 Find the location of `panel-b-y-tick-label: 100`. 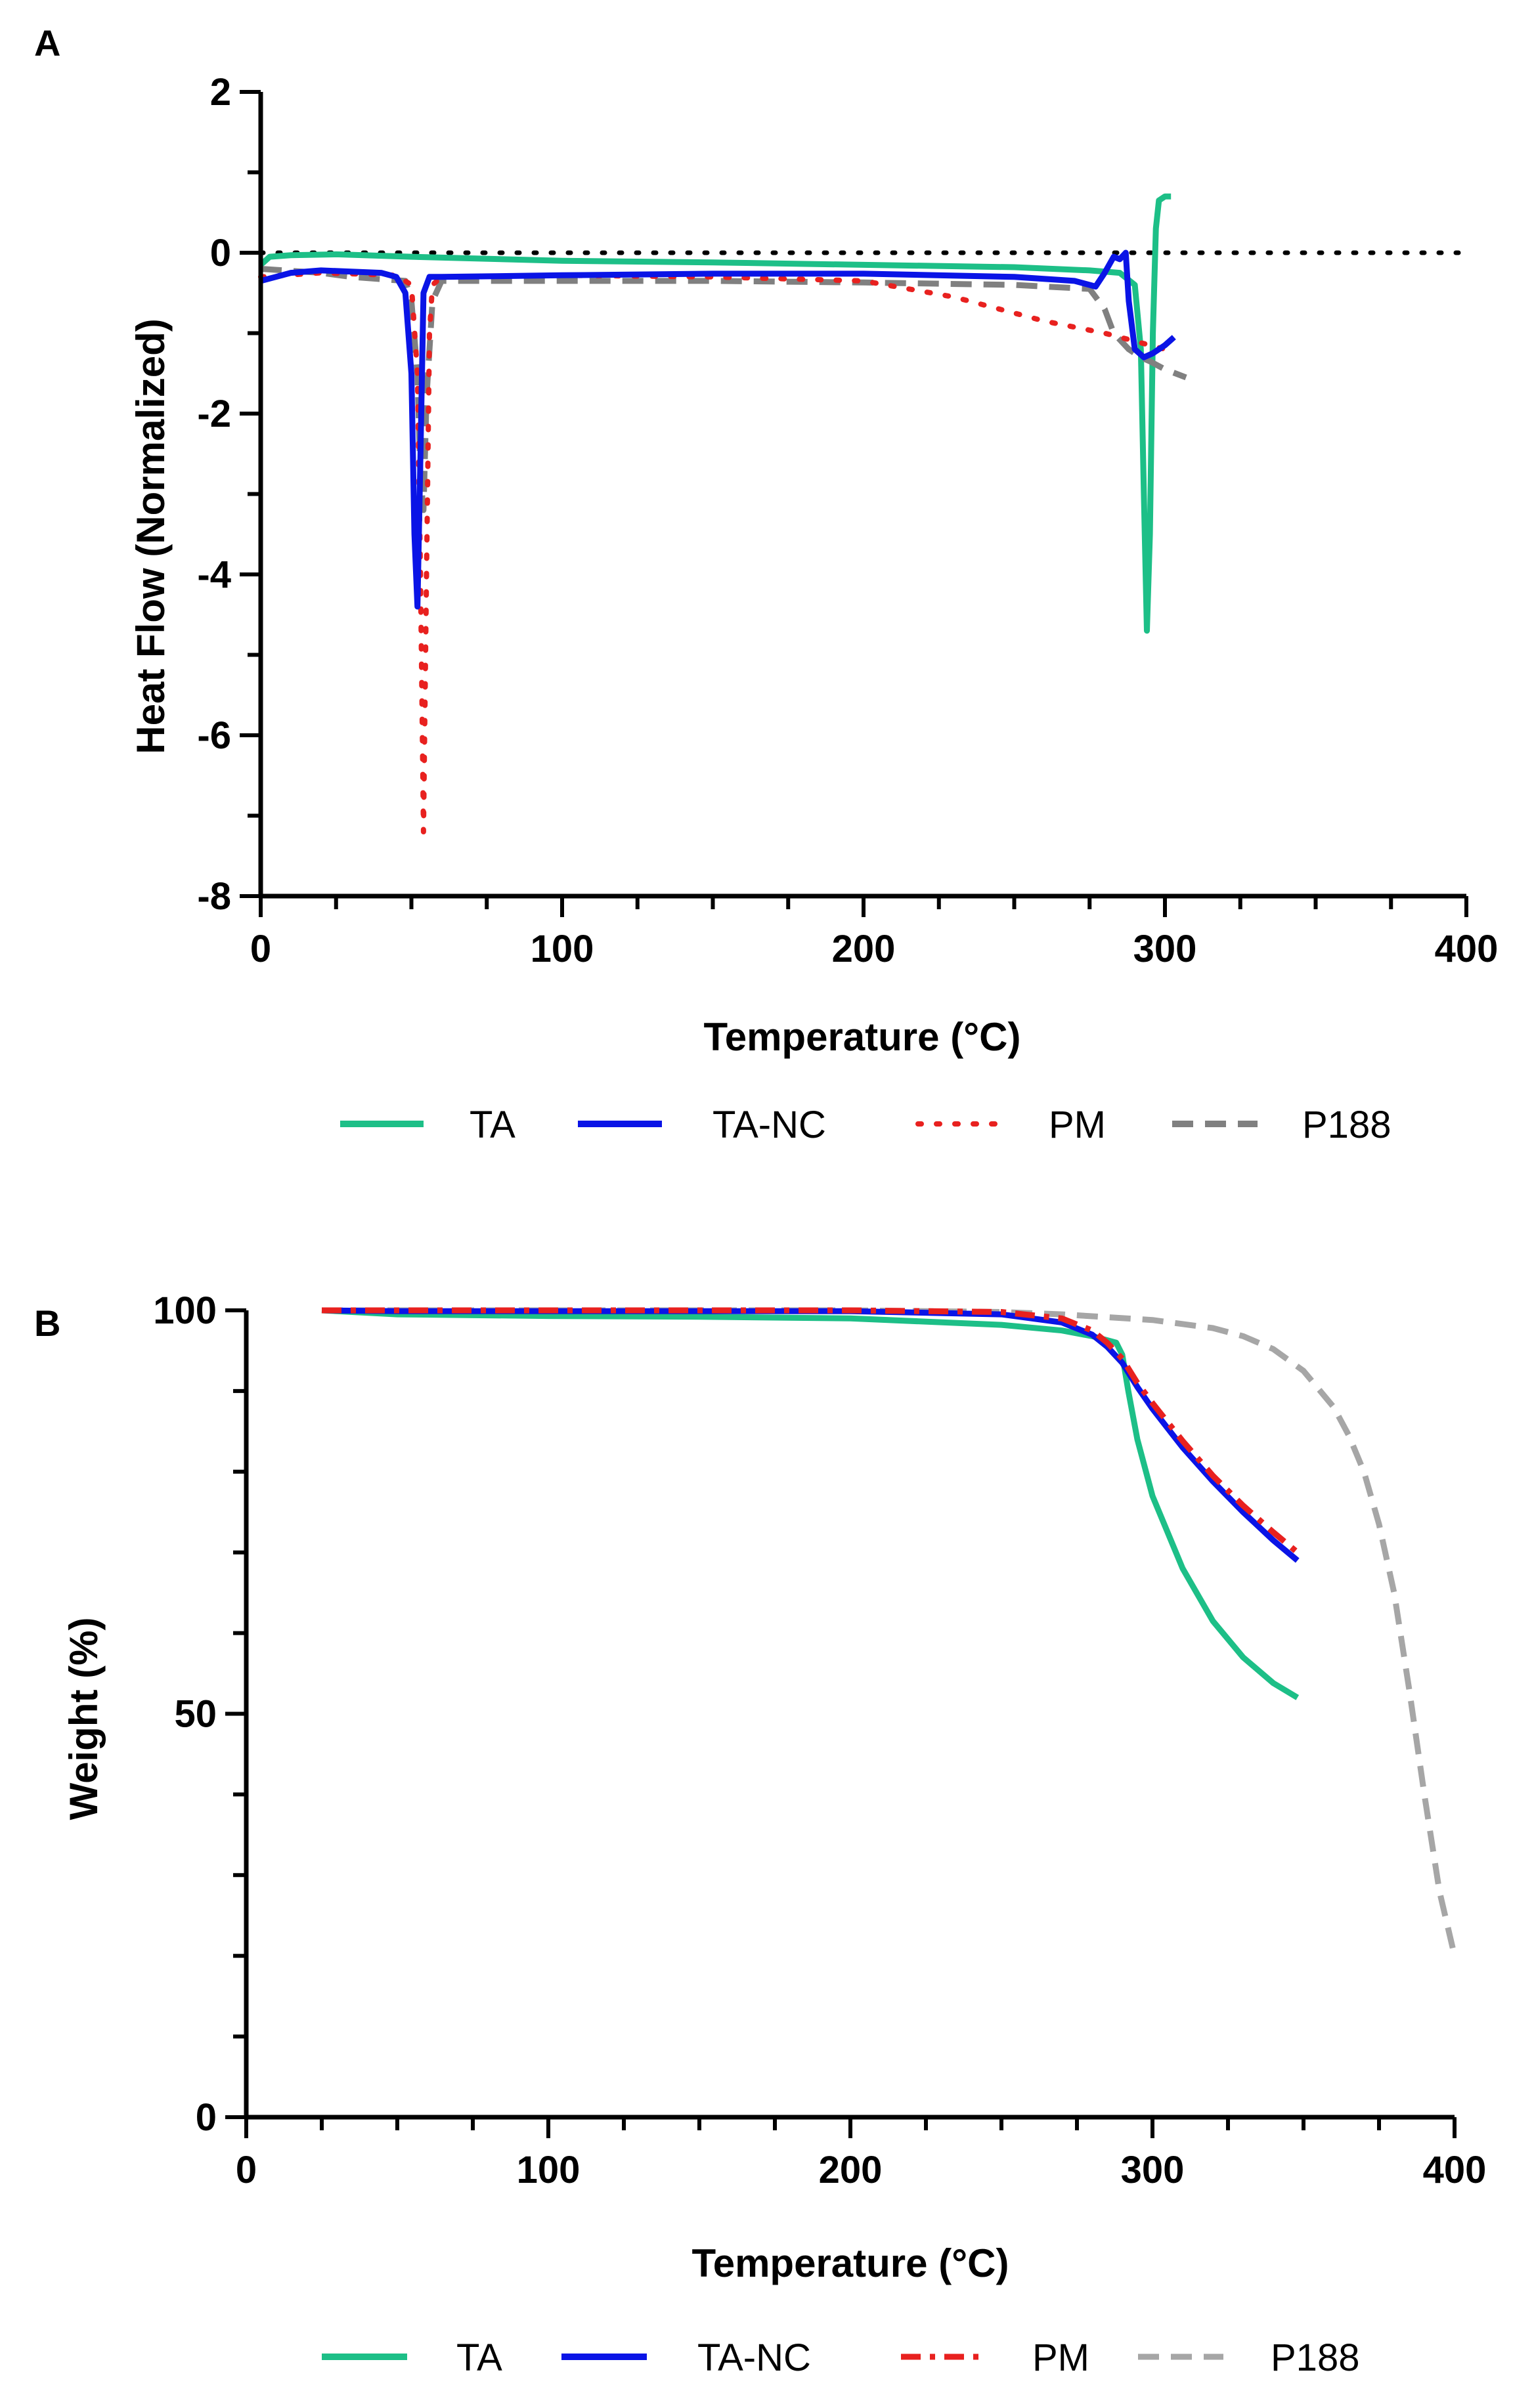

panel-b-y-tick-label: 100 is located at coordinates (185, 1310).